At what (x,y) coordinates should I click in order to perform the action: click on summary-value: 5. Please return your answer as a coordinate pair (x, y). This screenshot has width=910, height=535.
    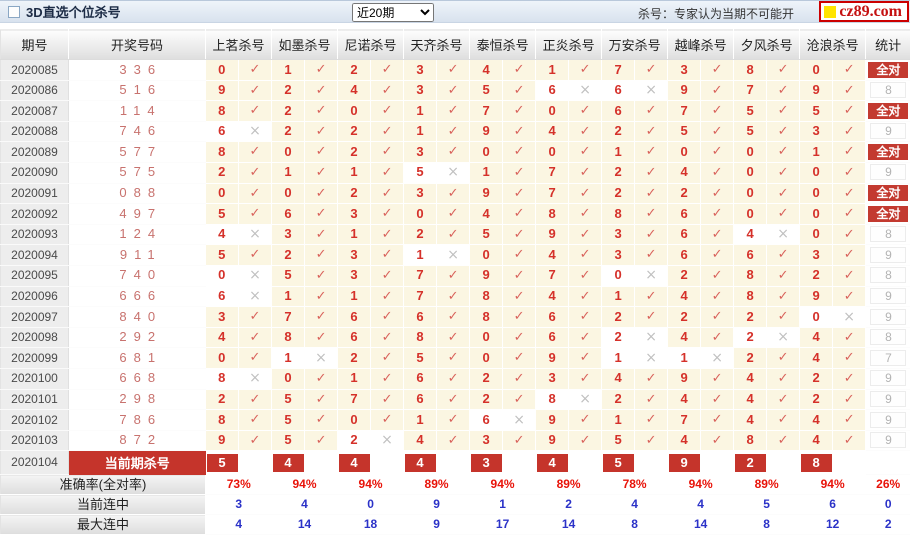
    Looking at the image, I should click on (767, 505).